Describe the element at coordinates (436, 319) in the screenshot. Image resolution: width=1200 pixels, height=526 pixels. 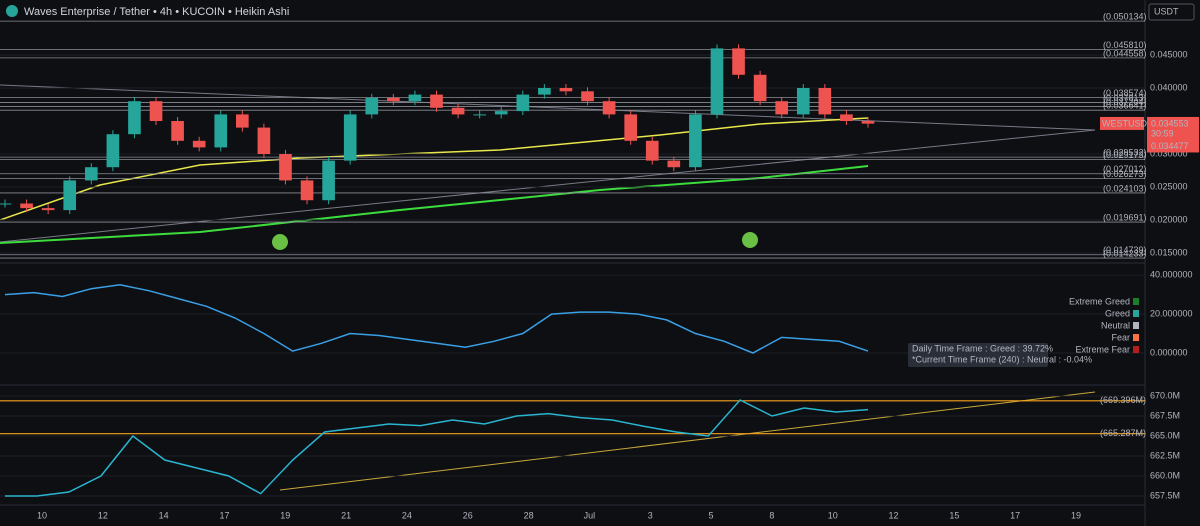
I see `sentiment-line` at that location.